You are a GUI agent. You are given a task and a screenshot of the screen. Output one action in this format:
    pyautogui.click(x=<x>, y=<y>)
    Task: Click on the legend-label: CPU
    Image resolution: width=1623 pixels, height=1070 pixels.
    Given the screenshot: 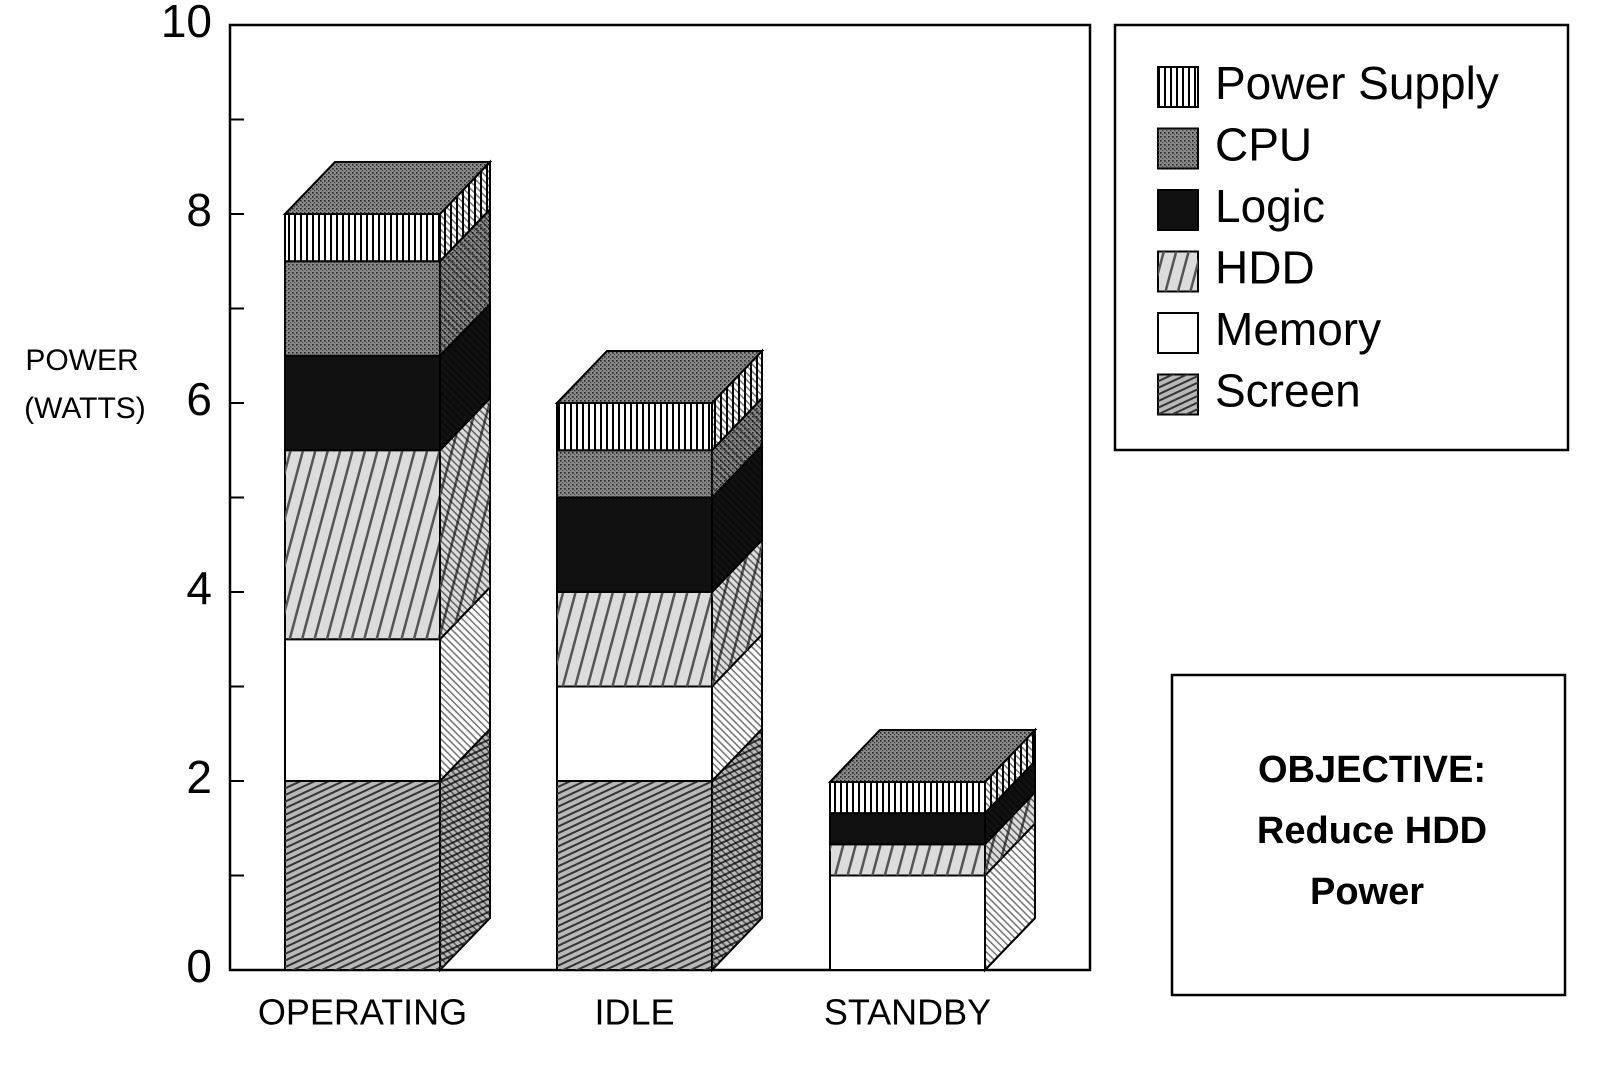 What is the action you would take?
    pyautogui.click(x=1263, y=145)
    